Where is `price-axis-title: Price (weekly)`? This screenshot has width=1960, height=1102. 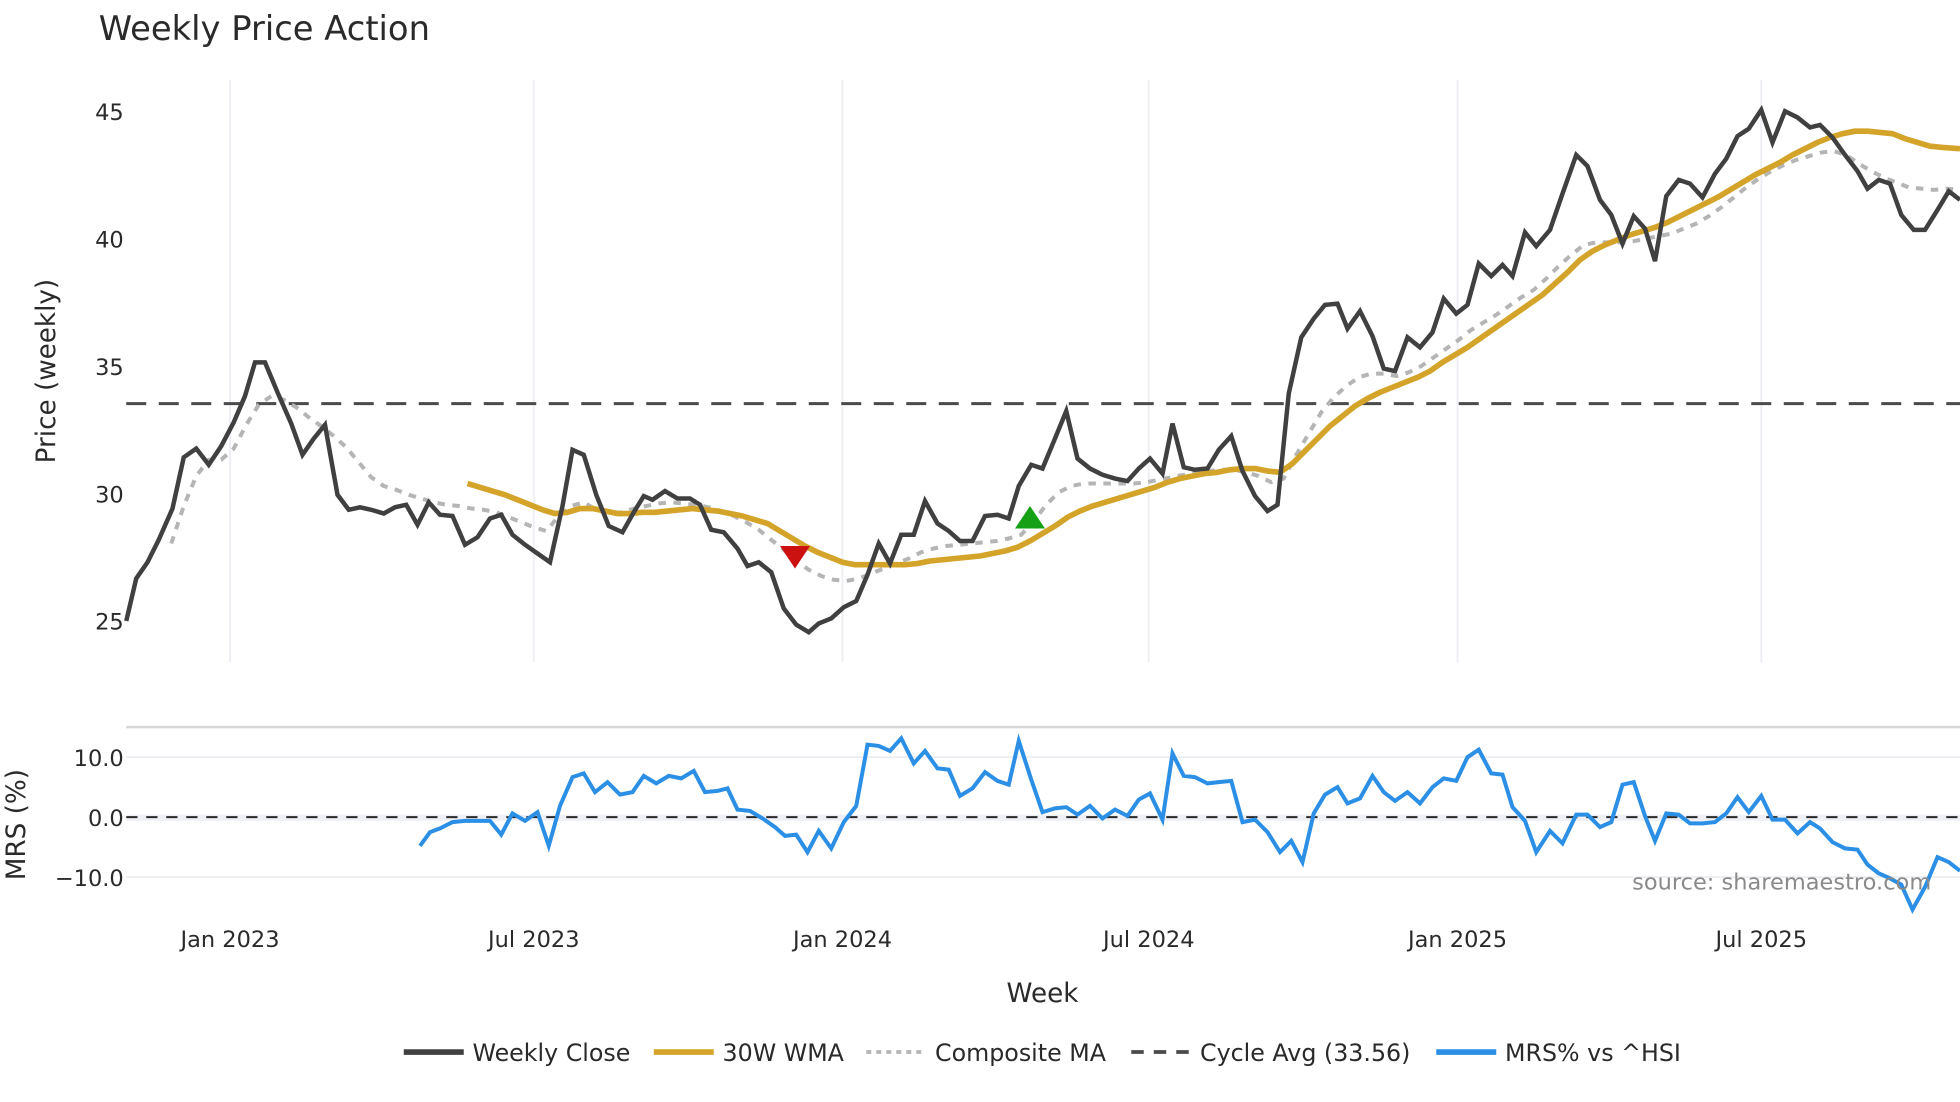
price-axis-title: Price (weekly) is located at coordinates (47, 371).